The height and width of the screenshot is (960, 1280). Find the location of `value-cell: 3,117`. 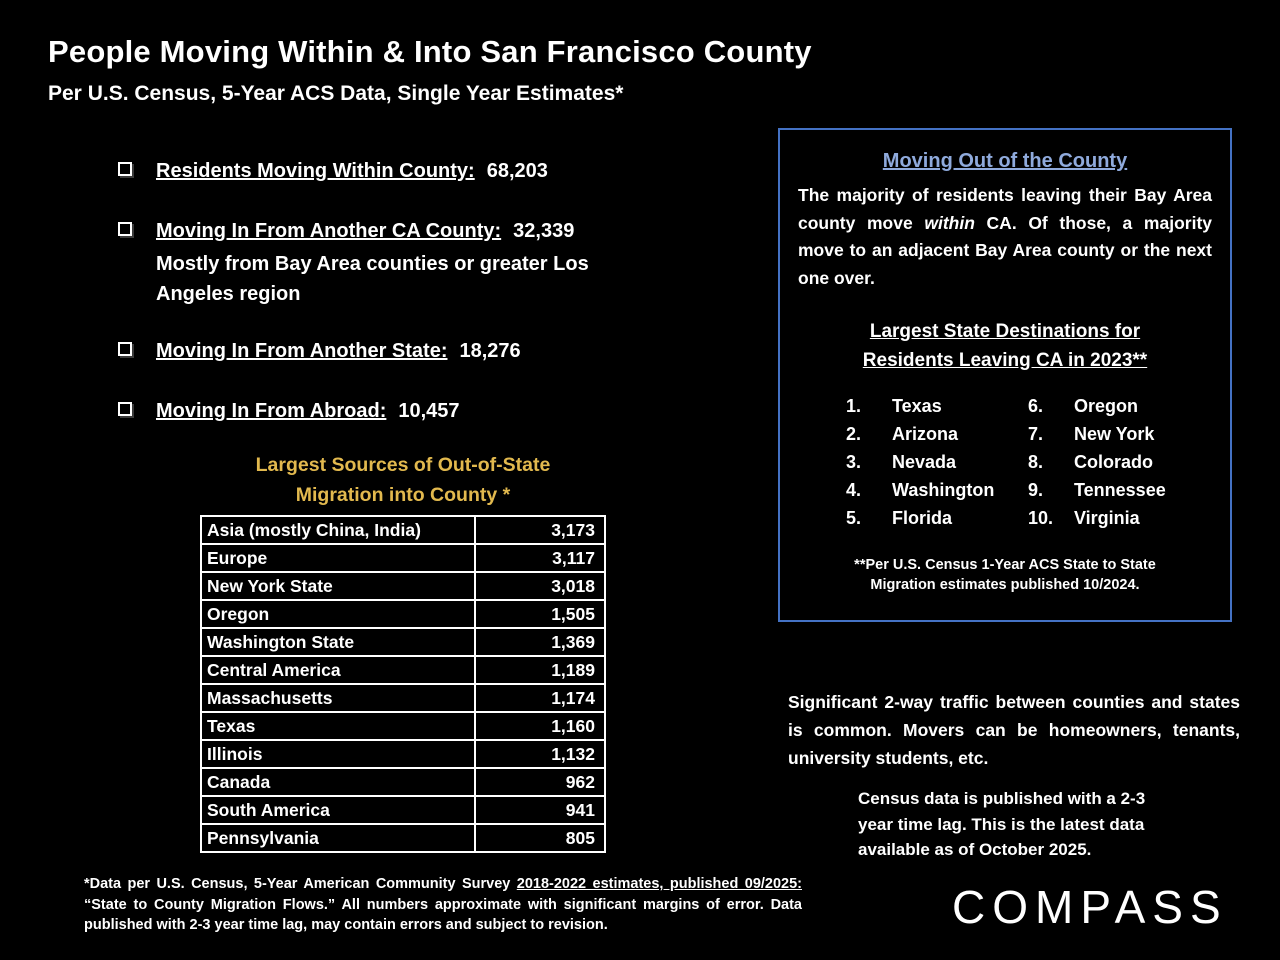

value-cell: 3,117 is located at coordinates (573, 558).